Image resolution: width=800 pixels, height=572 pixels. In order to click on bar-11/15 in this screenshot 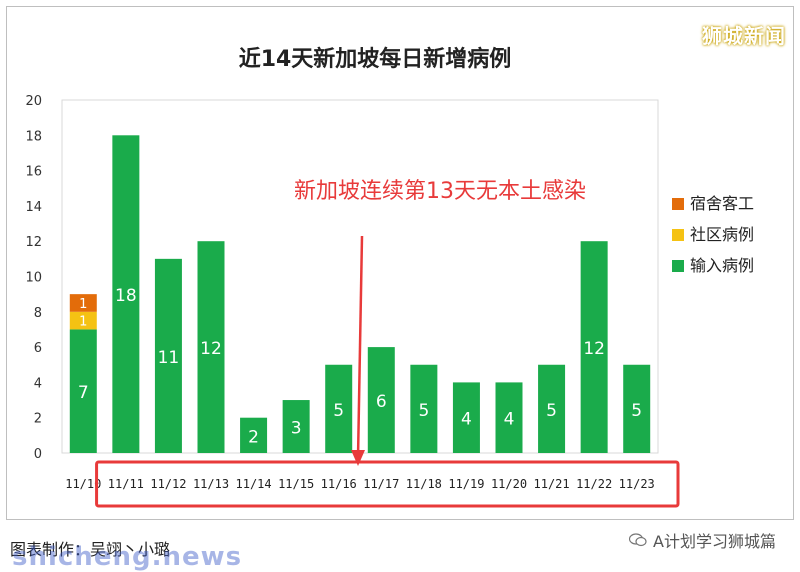, I will do `click(296, 426)`.